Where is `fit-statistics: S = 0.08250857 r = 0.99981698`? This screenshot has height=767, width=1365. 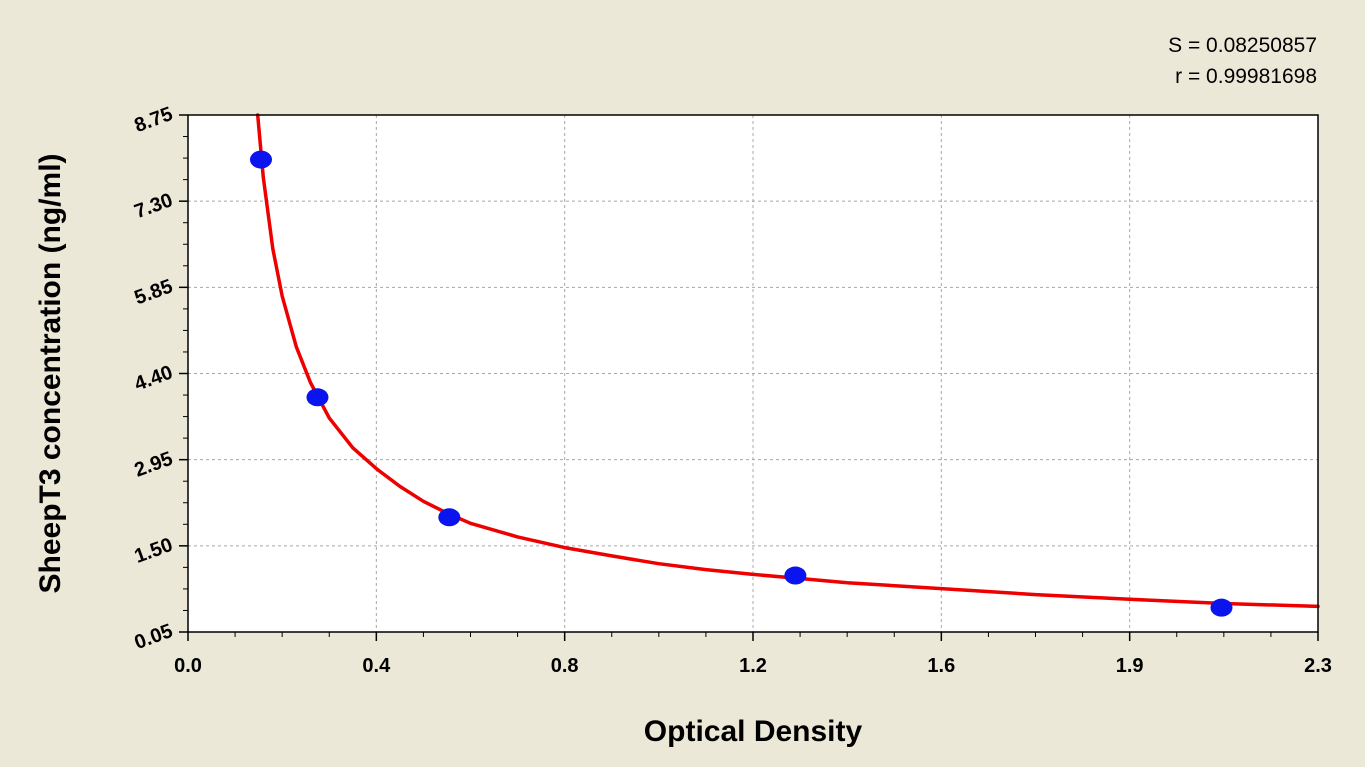 fit-statistics: S = 0.08250857 r = 0.99981698 is located at coordinates (1242, 61).